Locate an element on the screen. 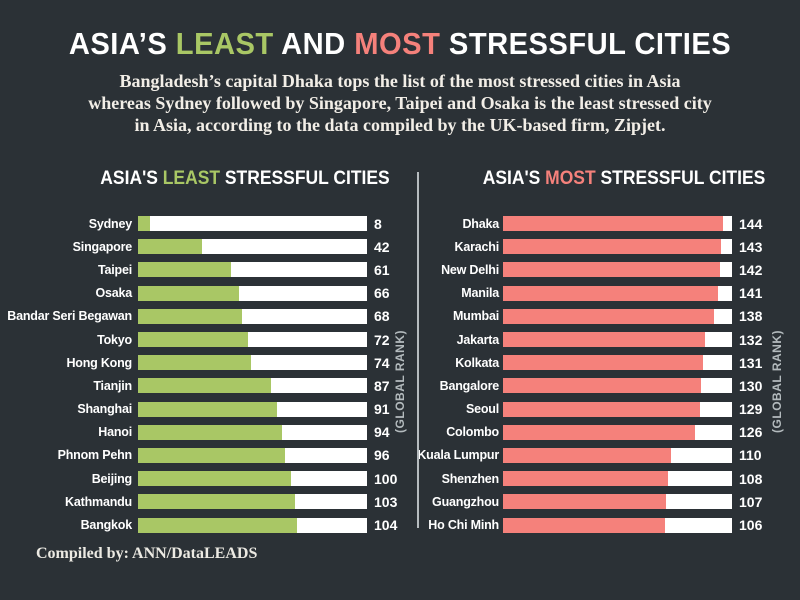  rank-value: 141 is located at coordinates (751, 293).